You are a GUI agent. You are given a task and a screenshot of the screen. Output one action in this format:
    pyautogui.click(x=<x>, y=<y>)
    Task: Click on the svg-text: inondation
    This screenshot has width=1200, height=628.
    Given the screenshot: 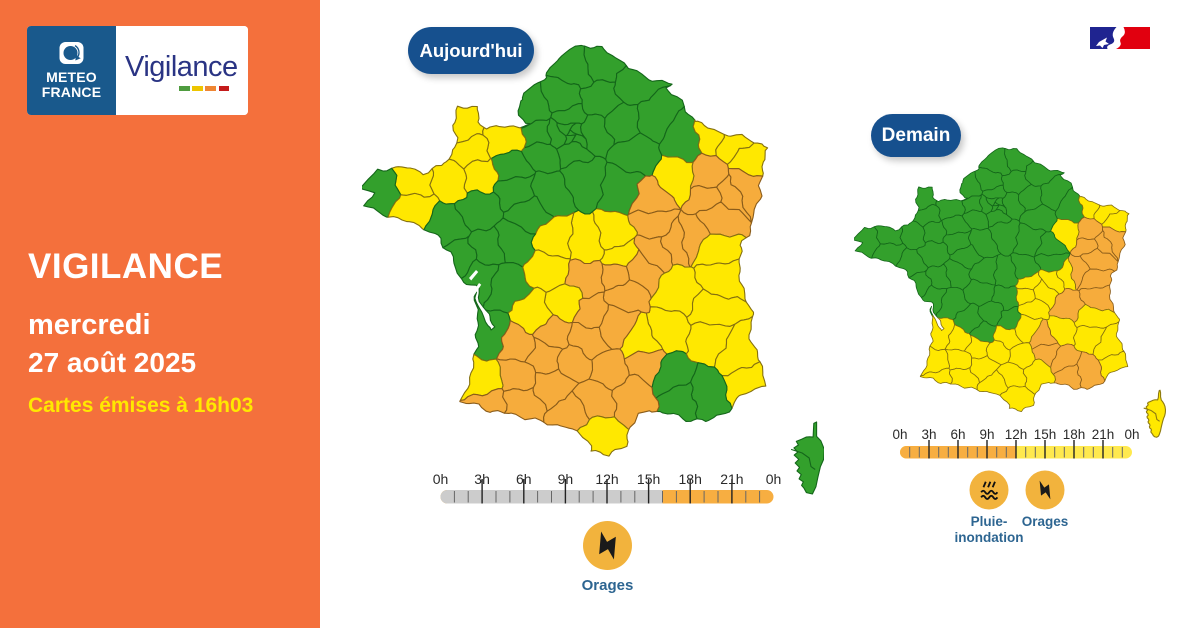 What is the action you would take?
    pyautogui.click(x=989, y=537)
    